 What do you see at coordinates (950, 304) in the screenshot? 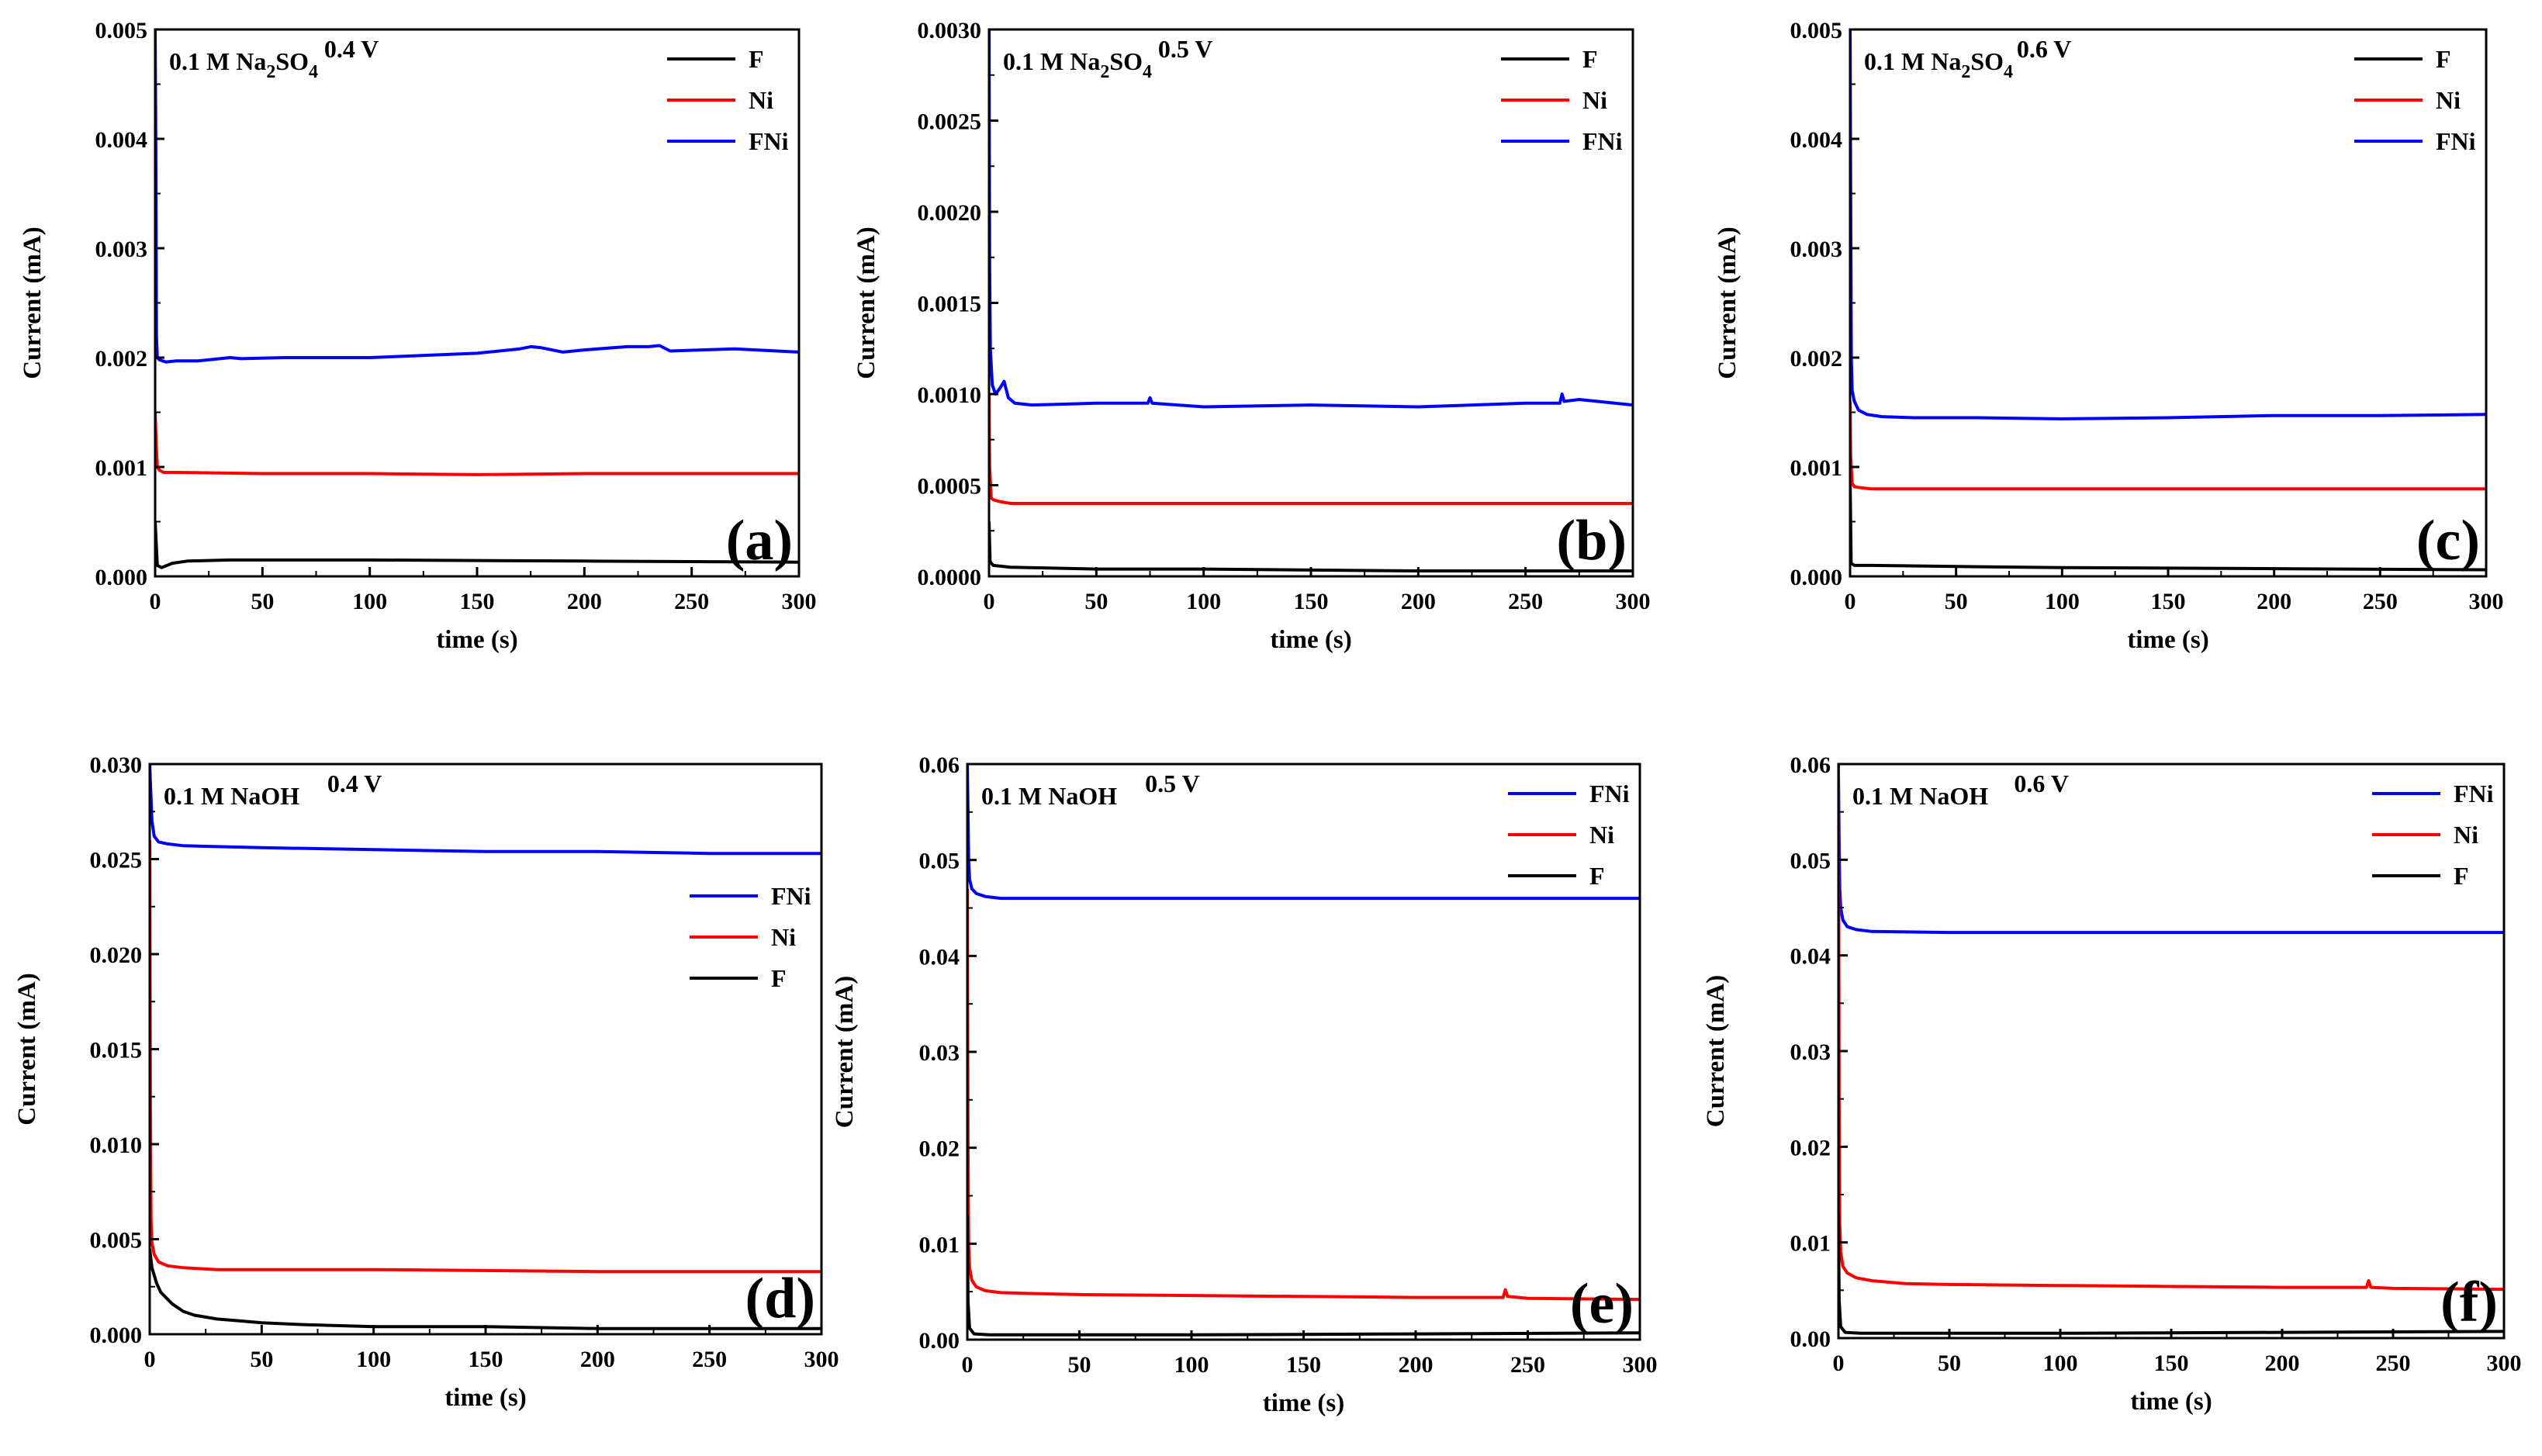
I see `y-tick-label: 0.0015` at bounding box center [950, 304].